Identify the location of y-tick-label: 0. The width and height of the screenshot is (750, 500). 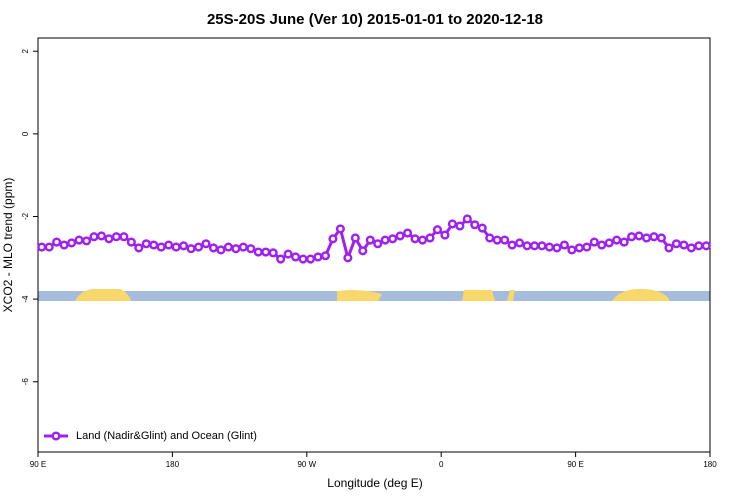
(25, 133).